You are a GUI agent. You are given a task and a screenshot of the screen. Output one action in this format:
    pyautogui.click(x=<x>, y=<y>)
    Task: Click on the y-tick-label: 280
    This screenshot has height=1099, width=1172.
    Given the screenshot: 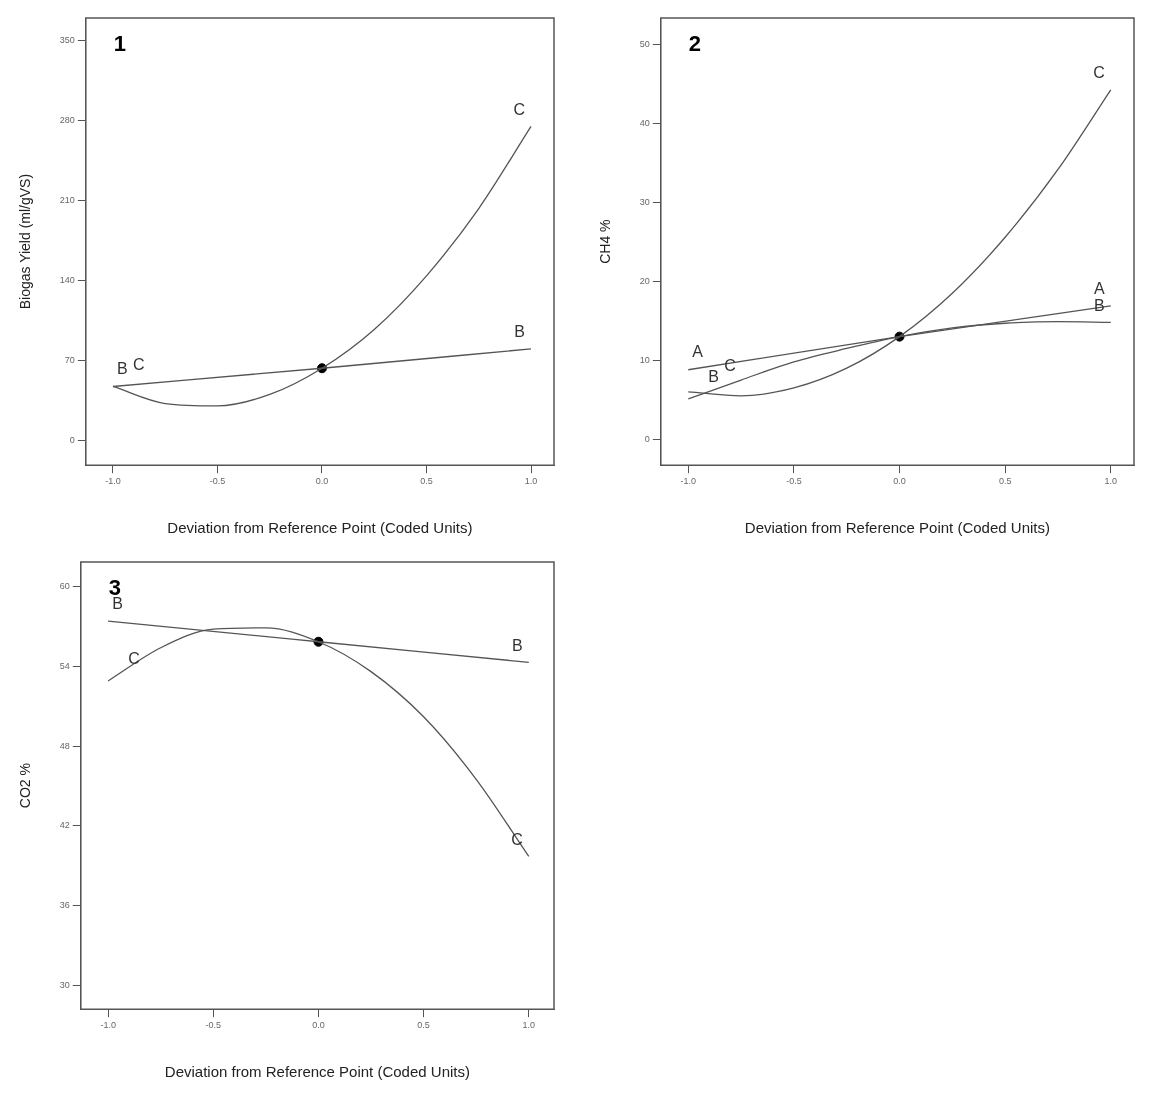 What is the action you would take?
    pyautogui.click(x=67, y=120)
    